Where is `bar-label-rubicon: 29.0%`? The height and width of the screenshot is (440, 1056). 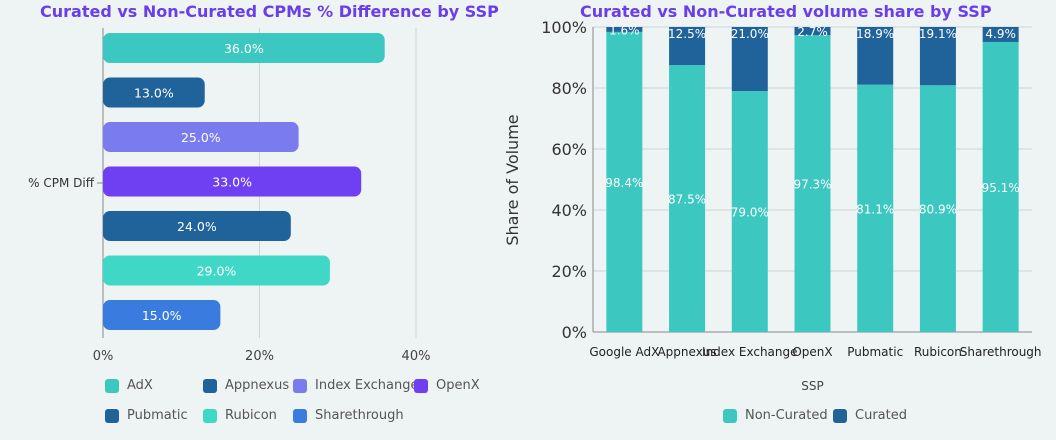 bar-label-rubicon: 29.0% is located at coordinates (217, 271).